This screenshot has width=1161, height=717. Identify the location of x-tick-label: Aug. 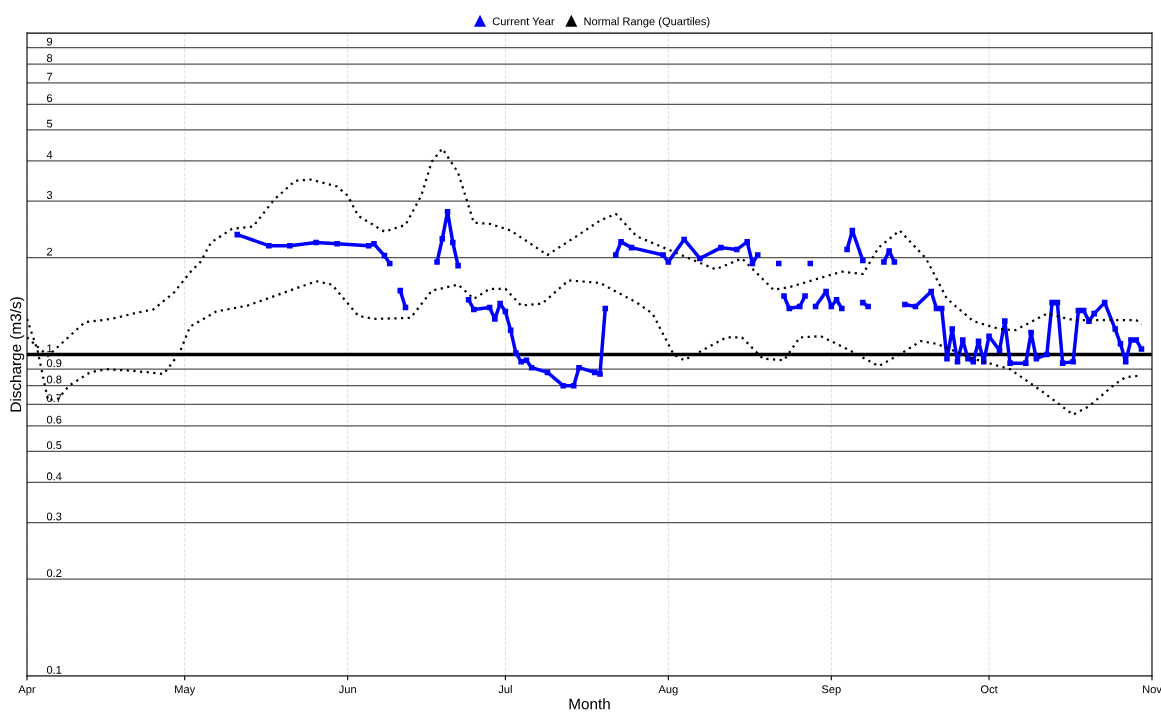
(668, 690).